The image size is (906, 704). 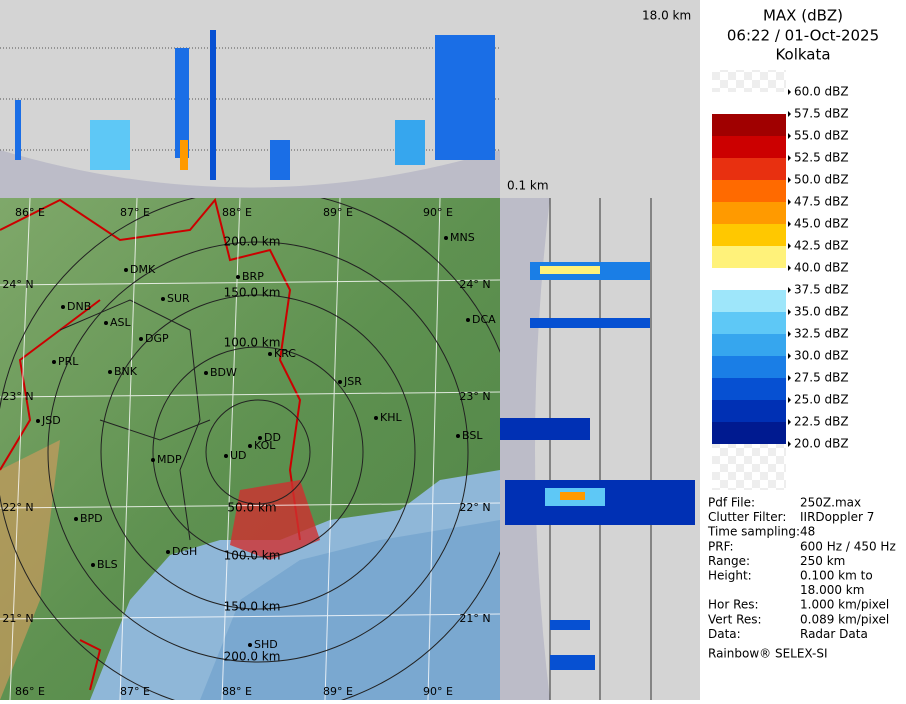 I want to click on city-label: DNB, so click(x=79, y=306).